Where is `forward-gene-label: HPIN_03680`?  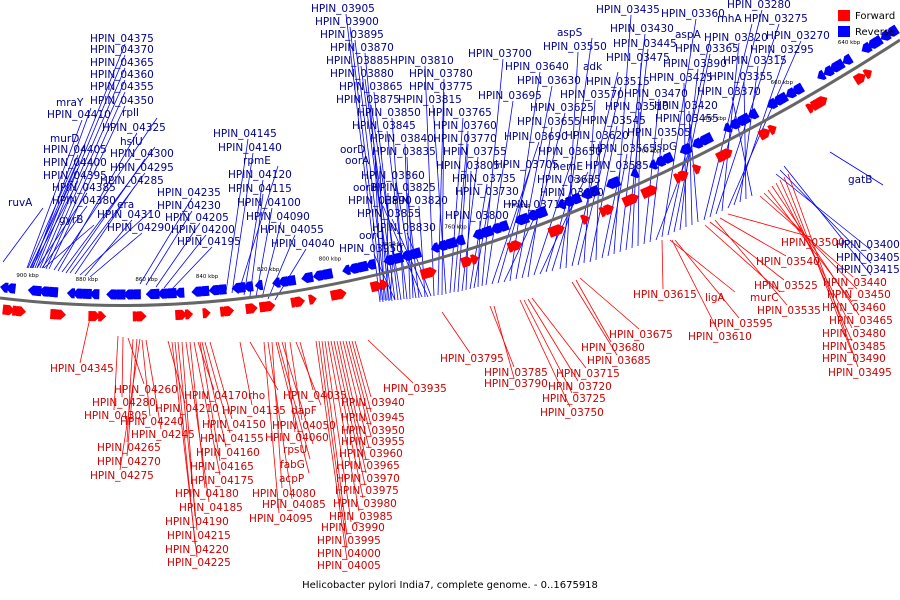 forward-gene-label: HPIN_03680 is located at coordinates (613, 348).